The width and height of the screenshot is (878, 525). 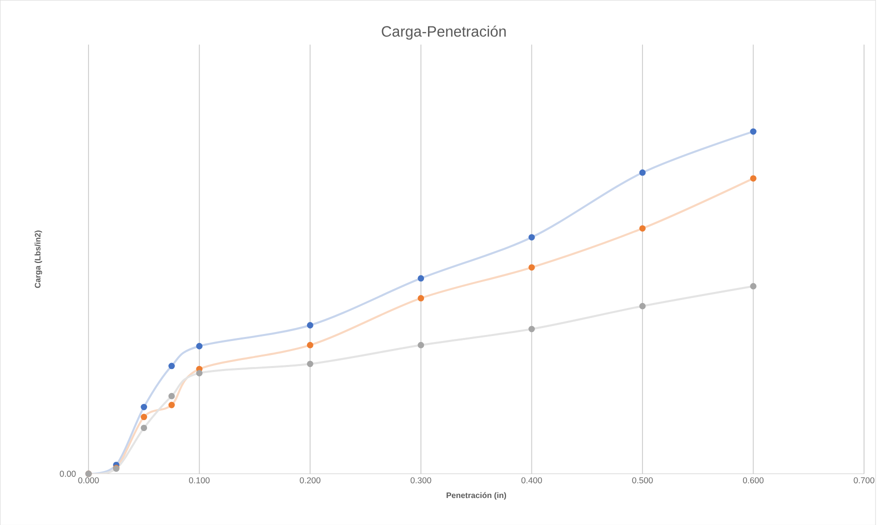 What do you see at coordinates (88, 480) in the screenshot?
I see `x-tick-label: 0.000` at bounding box center [88, 480].